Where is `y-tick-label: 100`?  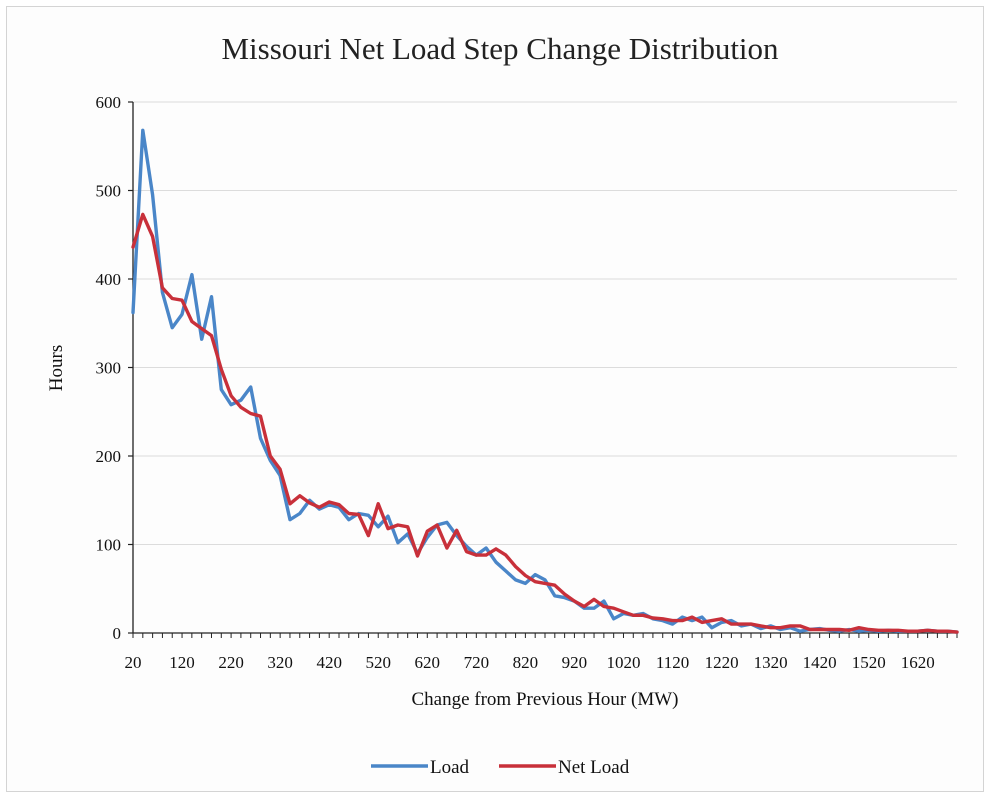
y-tick-label: 100 is located at coordinates (109, 545).